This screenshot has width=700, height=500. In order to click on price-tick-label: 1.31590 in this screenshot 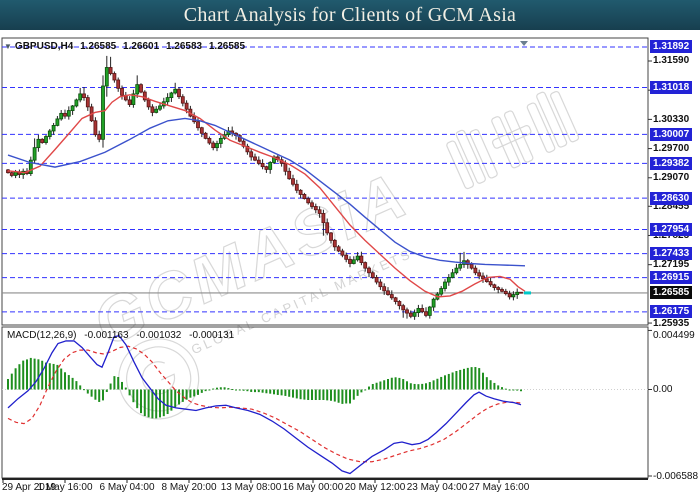, I will do `click(671, 61)`.